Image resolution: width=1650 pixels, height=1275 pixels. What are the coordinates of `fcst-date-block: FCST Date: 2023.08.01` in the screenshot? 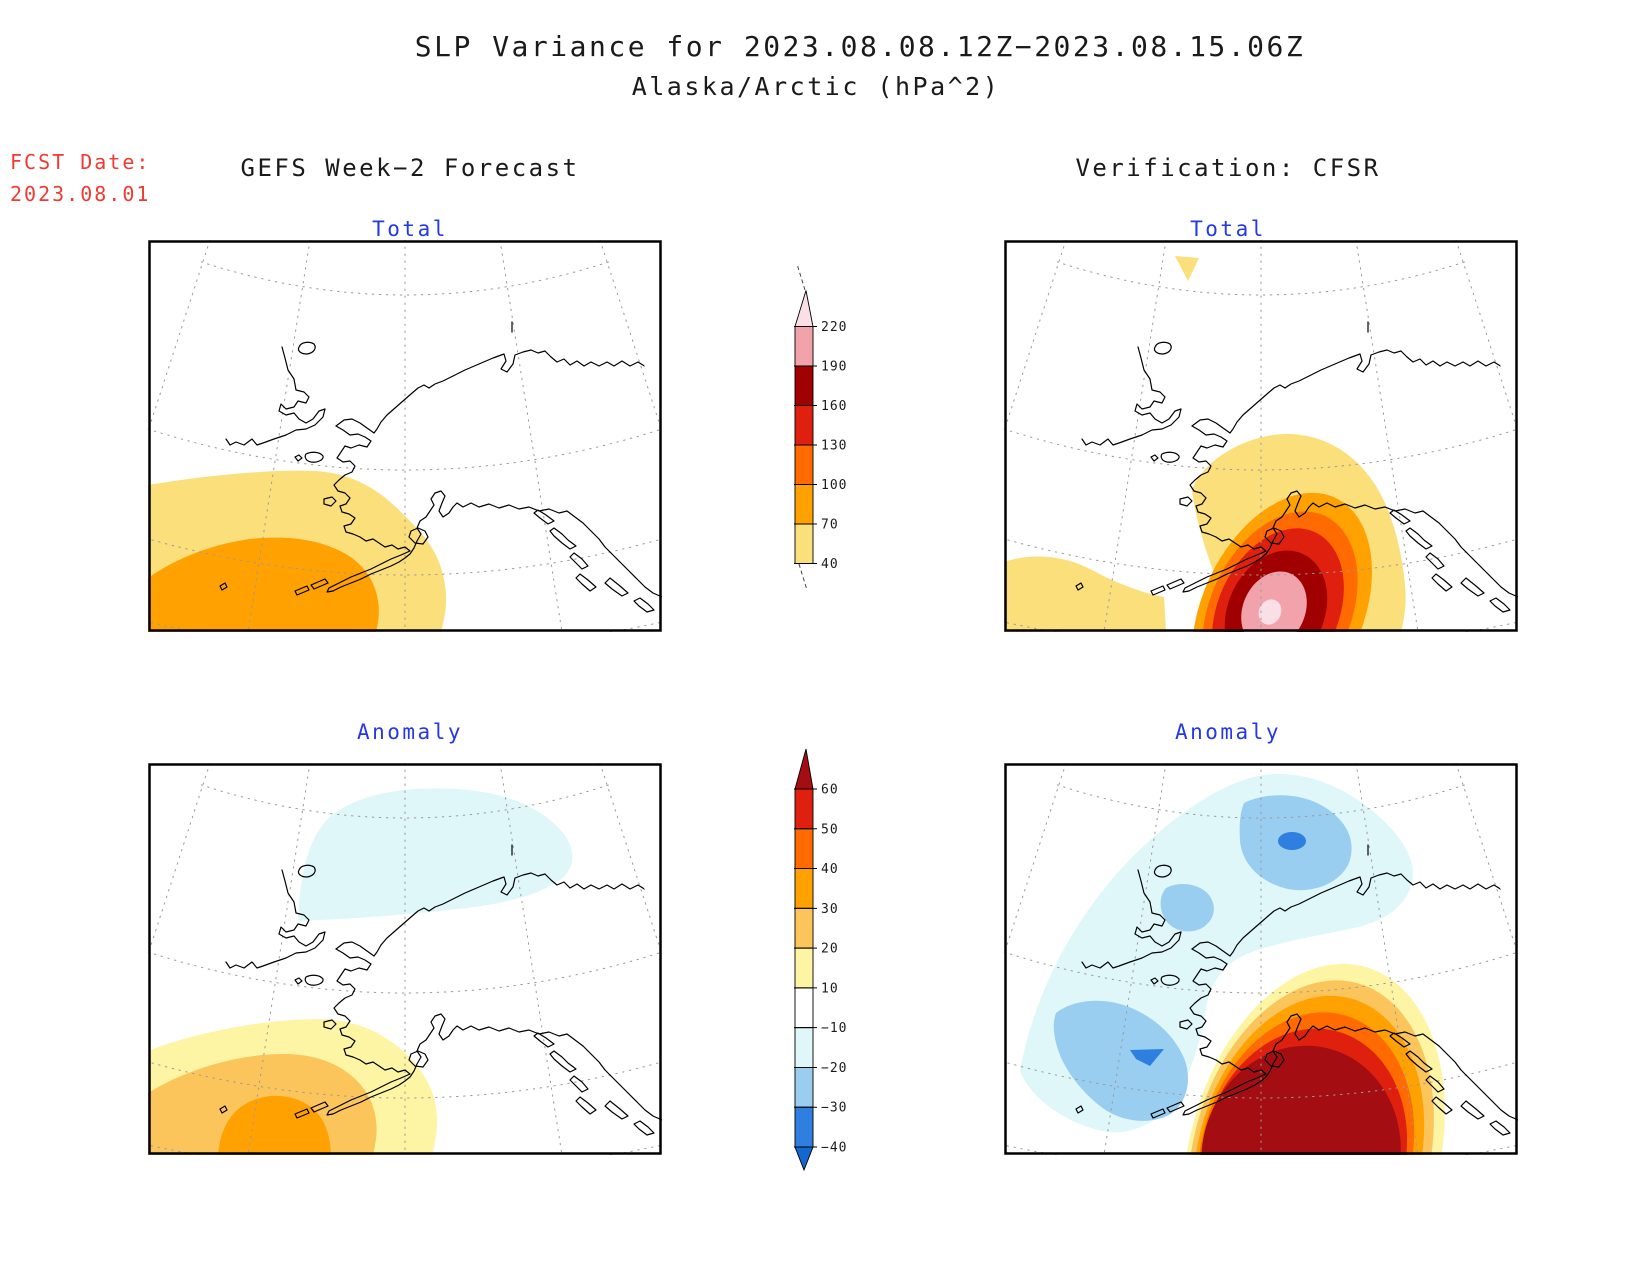 It's located at (80, 178).